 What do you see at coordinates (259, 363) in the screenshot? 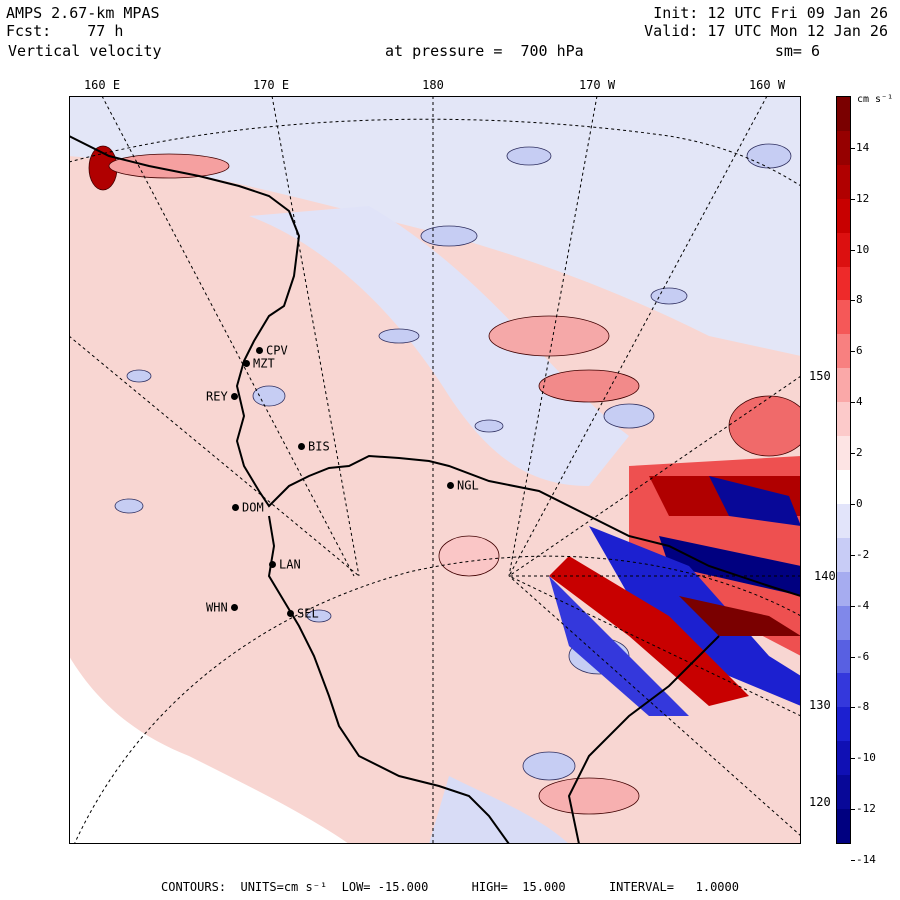
I see `station-mzt: MZT` at bounding box center [259, 363].